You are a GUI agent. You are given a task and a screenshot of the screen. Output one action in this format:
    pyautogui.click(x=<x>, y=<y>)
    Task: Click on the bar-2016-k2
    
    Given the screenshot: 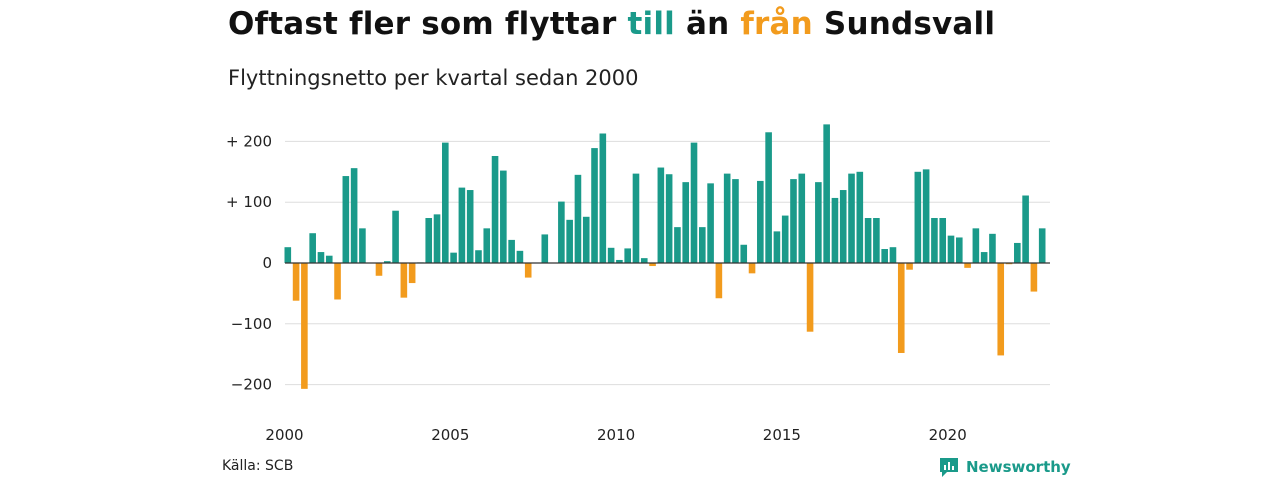 What is the action you would take?
    pyautogui.click(x=826, y=193)
    